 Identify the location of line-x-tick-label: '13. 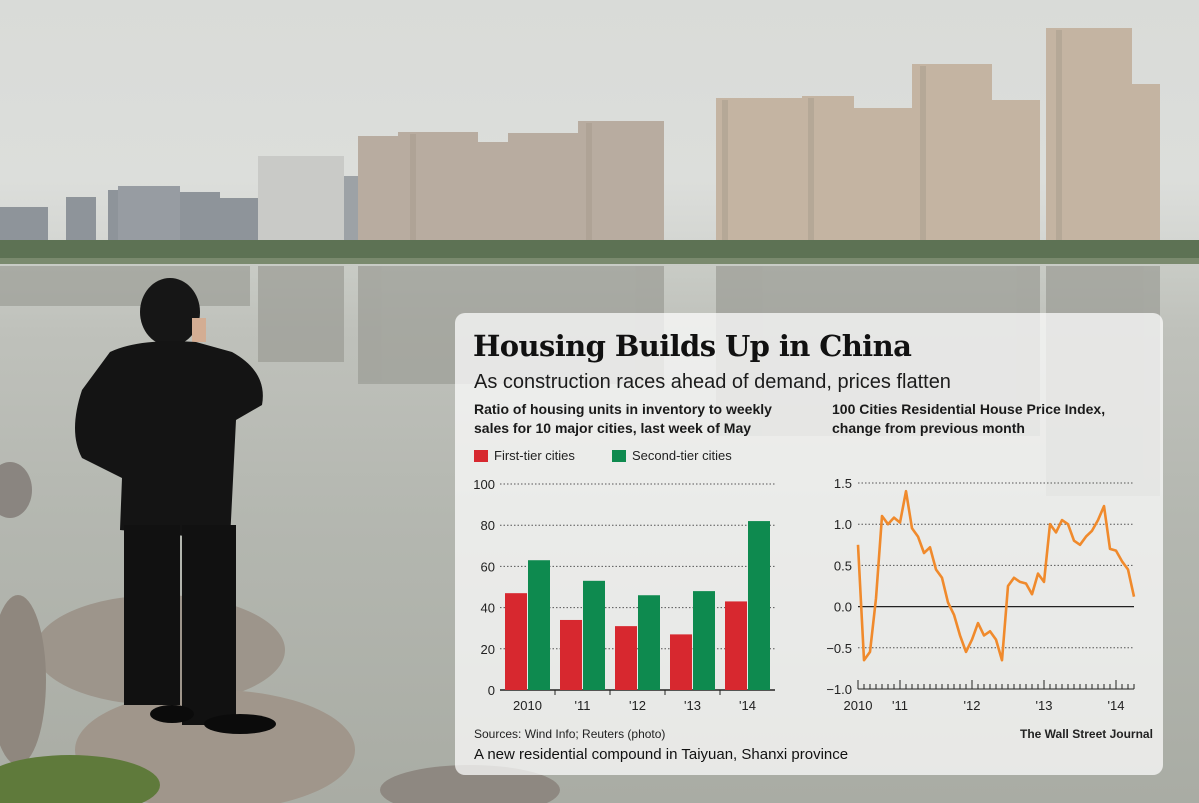
(1044, 705).